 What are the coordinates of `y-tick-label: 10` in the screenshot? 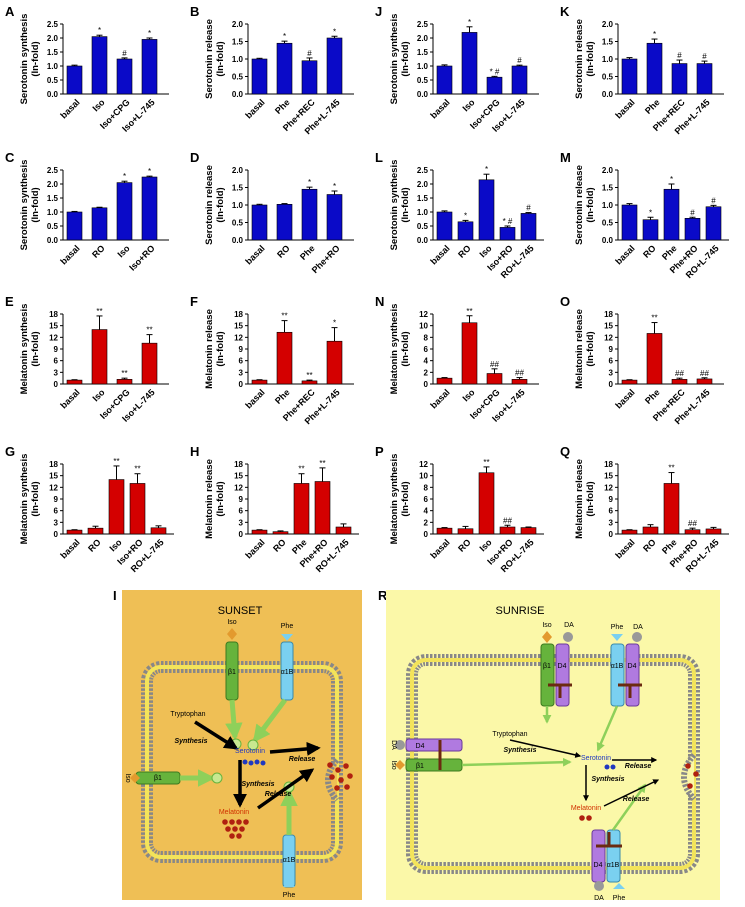 It's located at (423, 476).